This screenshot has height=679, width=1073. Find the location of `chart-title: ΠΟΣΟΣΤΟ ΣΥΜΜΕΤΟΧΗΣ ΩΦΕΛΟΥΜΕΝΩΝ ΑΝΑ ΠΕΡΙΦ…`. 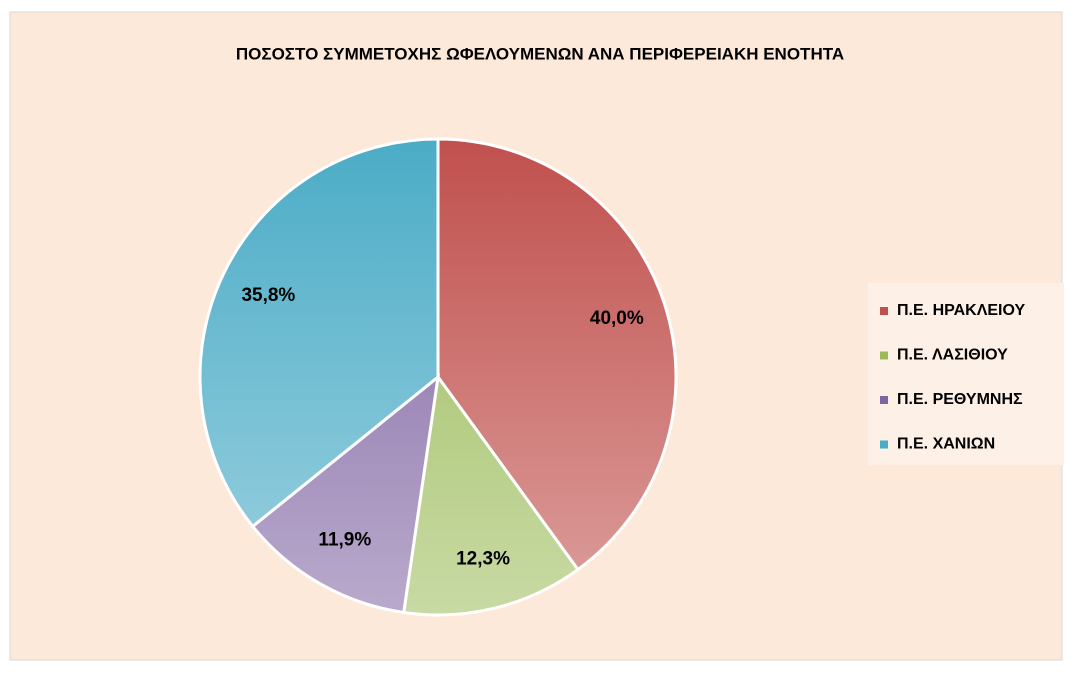

chart-title: ΠΟΣΟΣΤΟ ΣΥΜΜΕΤΟΧΗΣ ΩΦΕΛΟΥΜΕΝΩΝ ΑΝΑ ΠΕΡΙΦ… is located at coordinates (540, 53).